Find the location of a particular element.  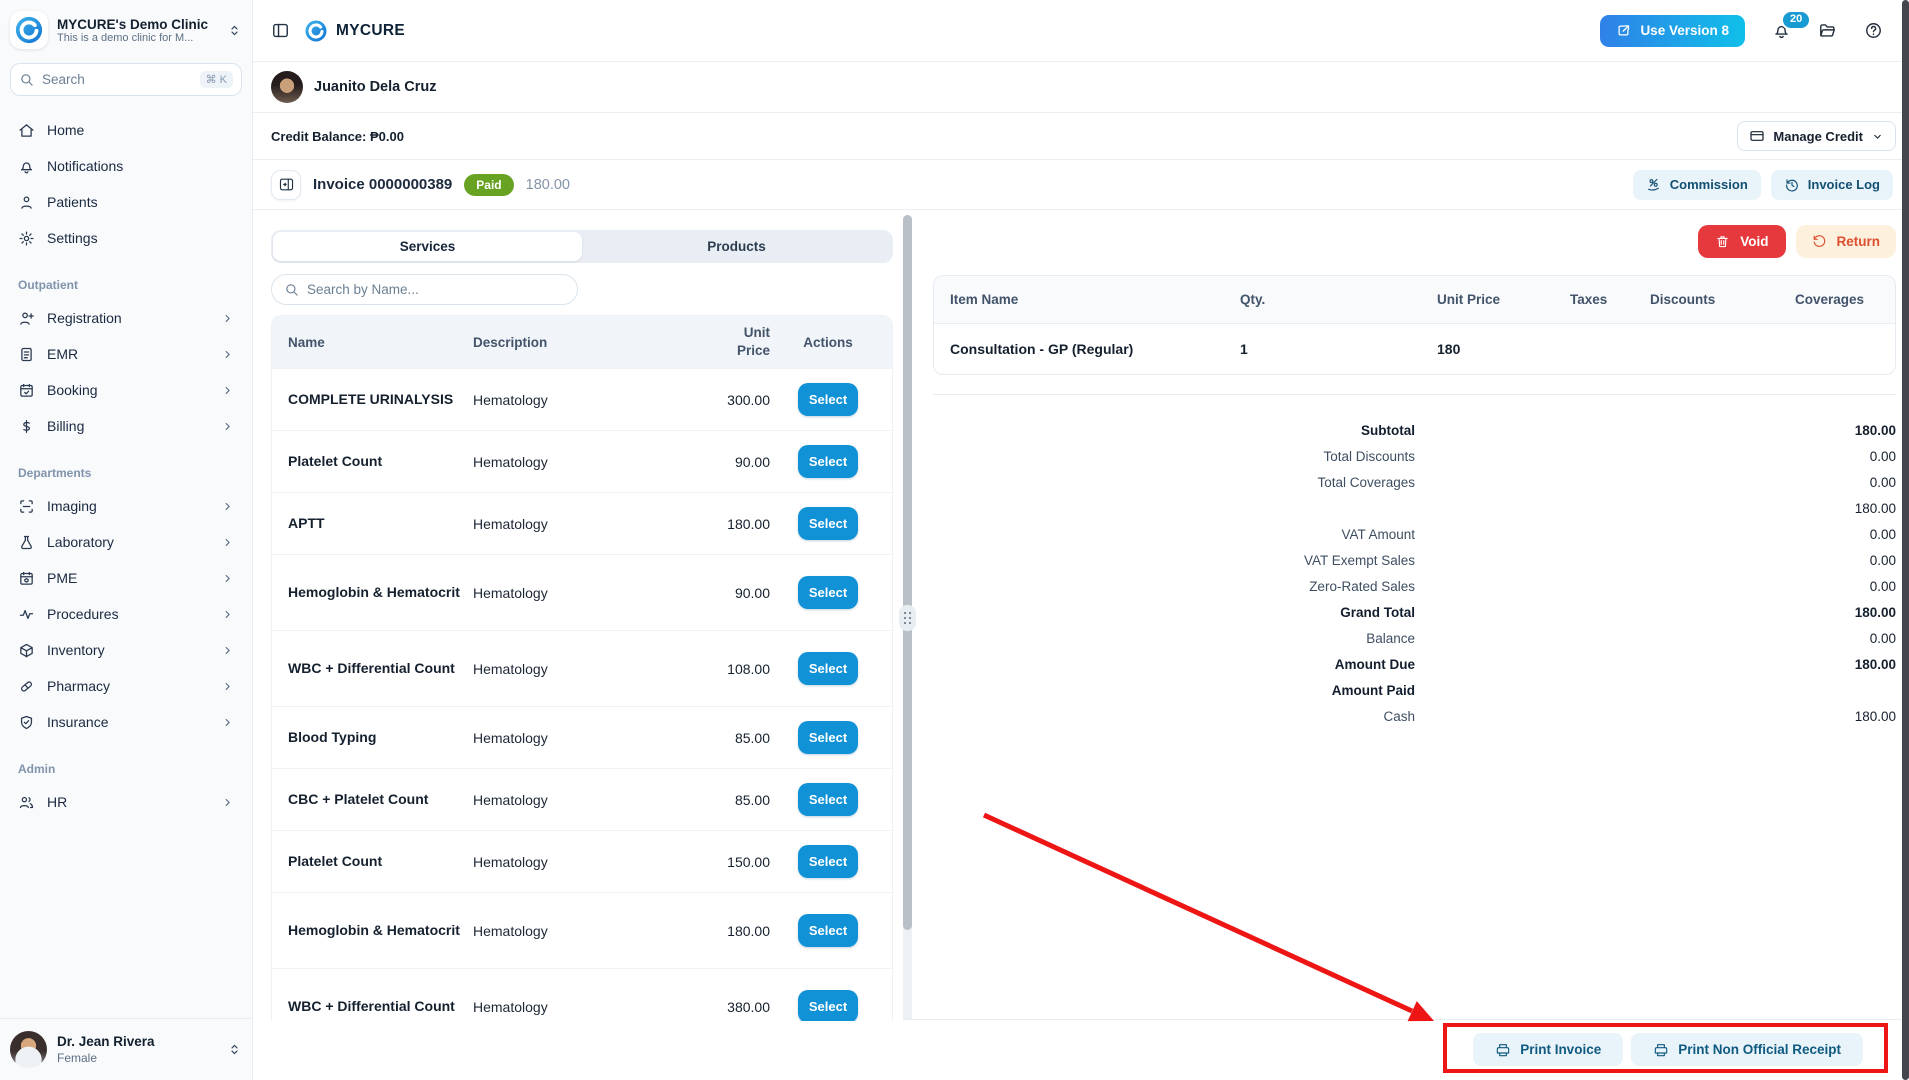

tab-products: Products is located at coordinates (736, 246).